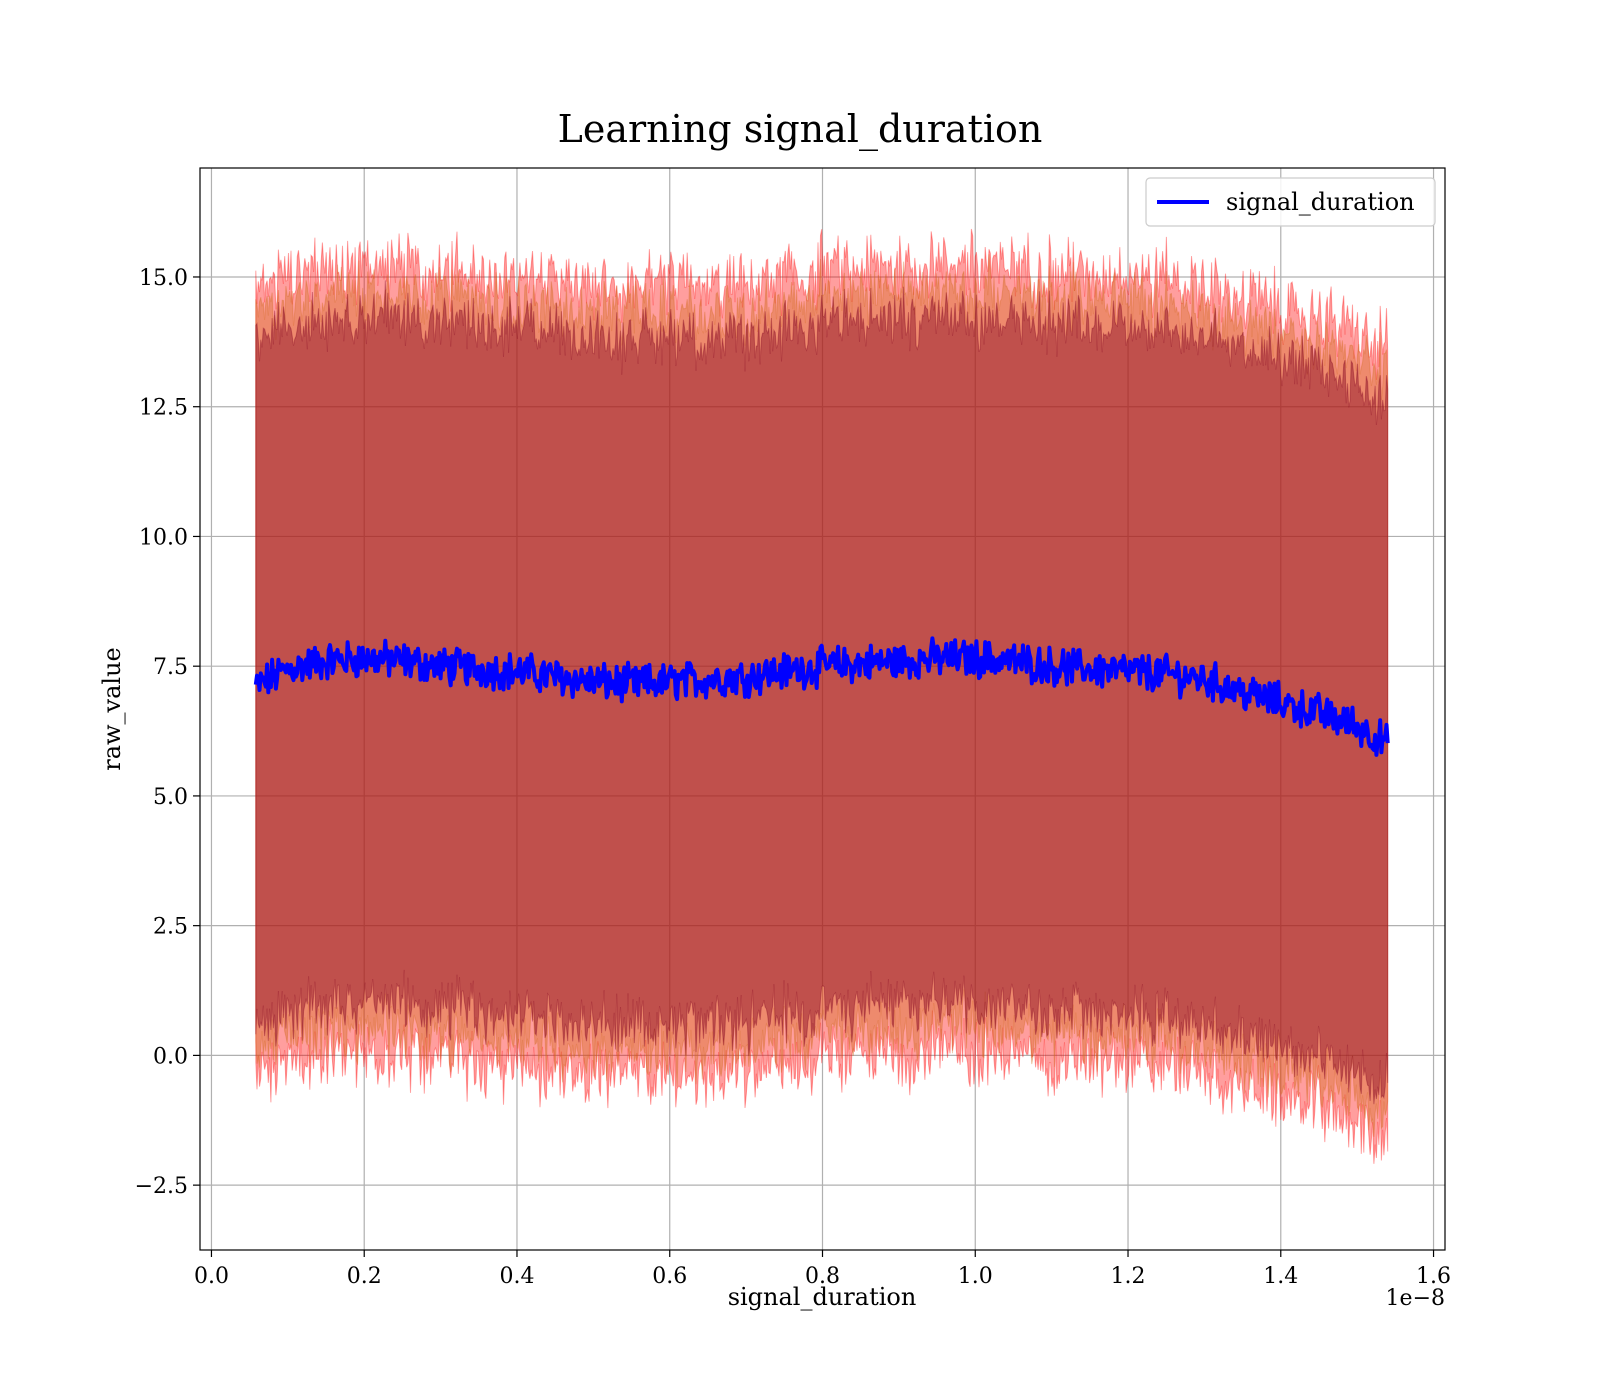 The width and height of the screenshot is (1600, 1400). I want to click on x-tick-label: 1.6, so click(1433, 1276).